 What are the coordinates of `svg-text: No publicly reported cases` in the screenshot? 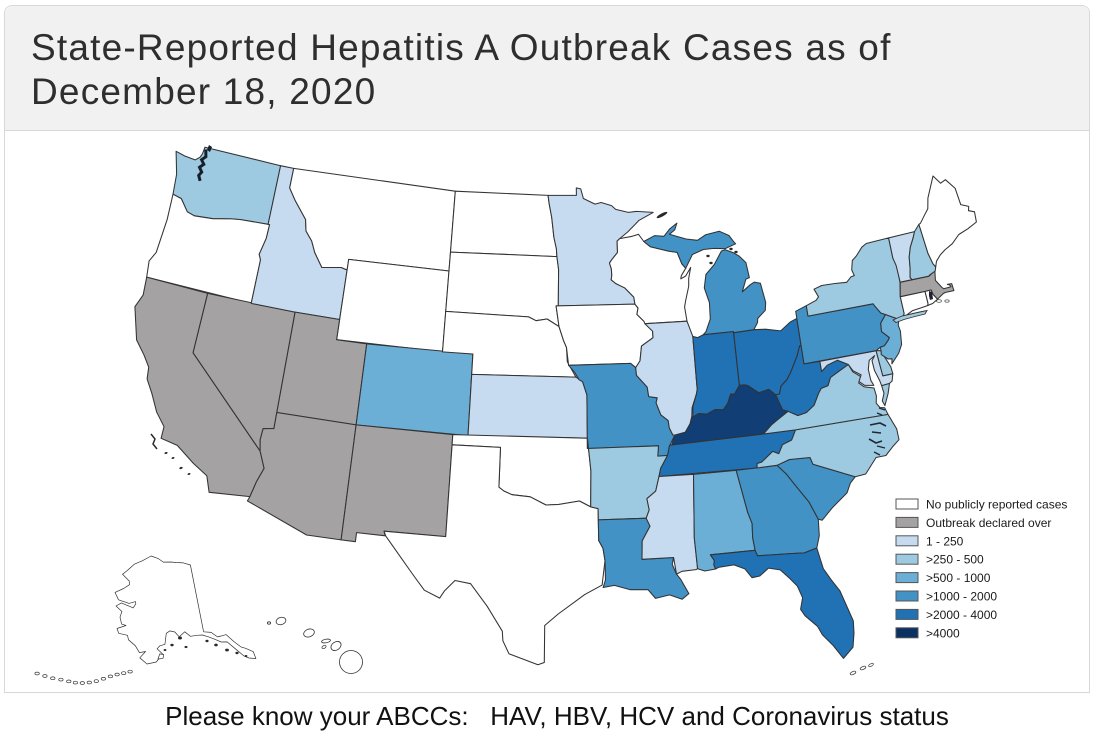 It's located at (996, 505).